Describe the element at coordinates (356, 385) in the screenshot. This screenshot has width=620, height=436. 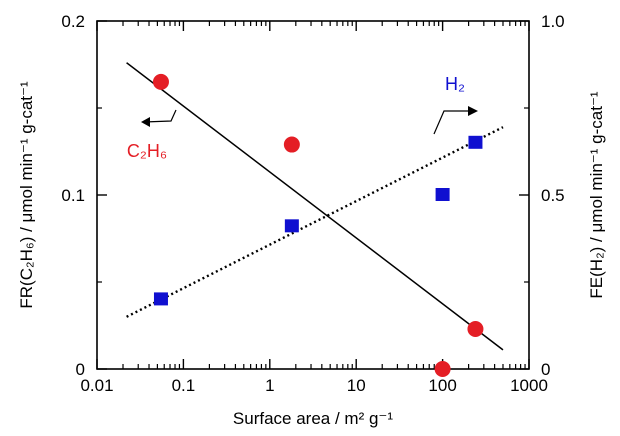
I see `x-tick-label: 10` at that location.